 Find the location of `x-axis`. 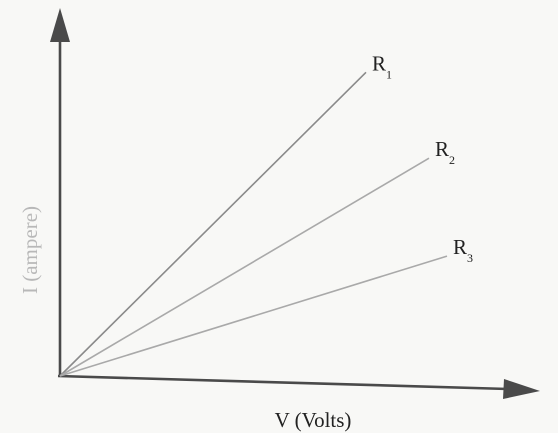

x-axis is located at coordinates (298, 386).